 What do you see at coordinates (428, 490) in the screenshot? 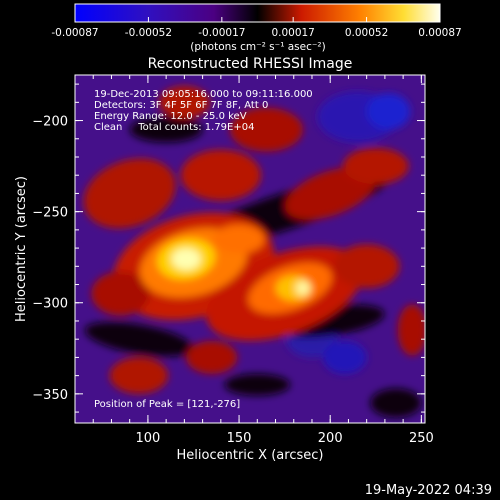
I see `footer-timestamp: 19-May-2022 04:39` at bounding box center [428, 490].